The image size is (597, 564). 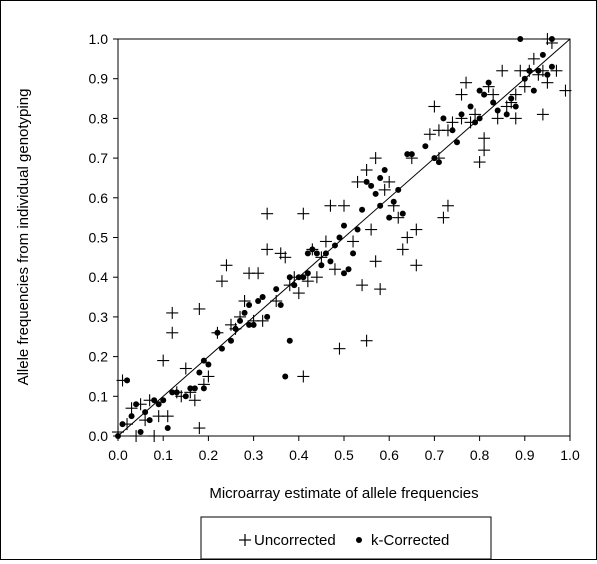 I want to click on x-tick-label: 0.3, so click(x=254, y=455).